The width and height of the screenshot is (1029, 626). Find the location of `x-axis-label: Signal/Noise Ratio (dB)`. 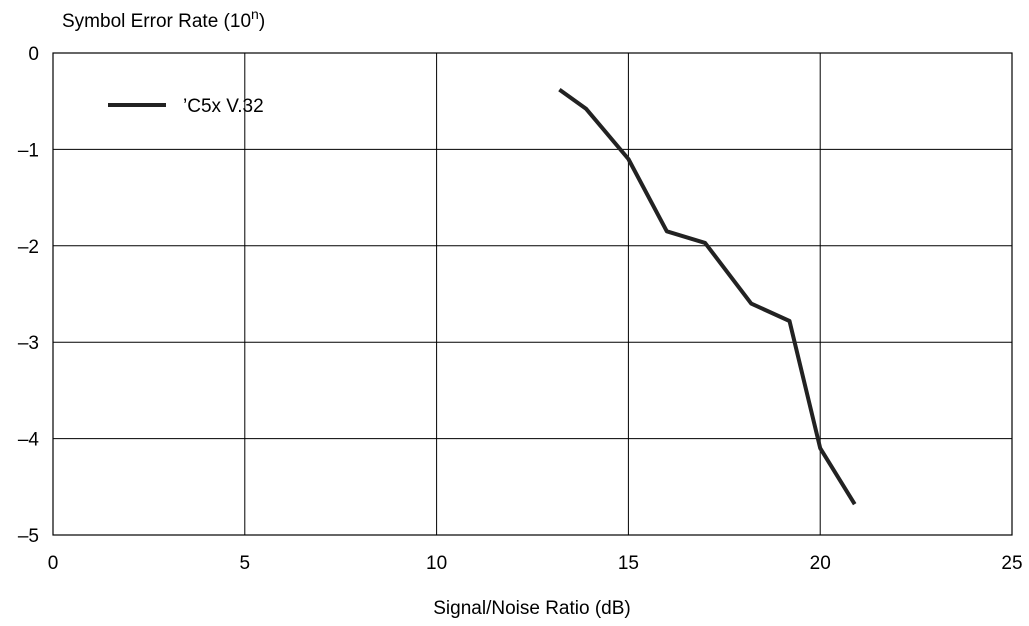

x-axis-label: Signal/Noise Ratio (dB) is located at coordinates (531, 608).